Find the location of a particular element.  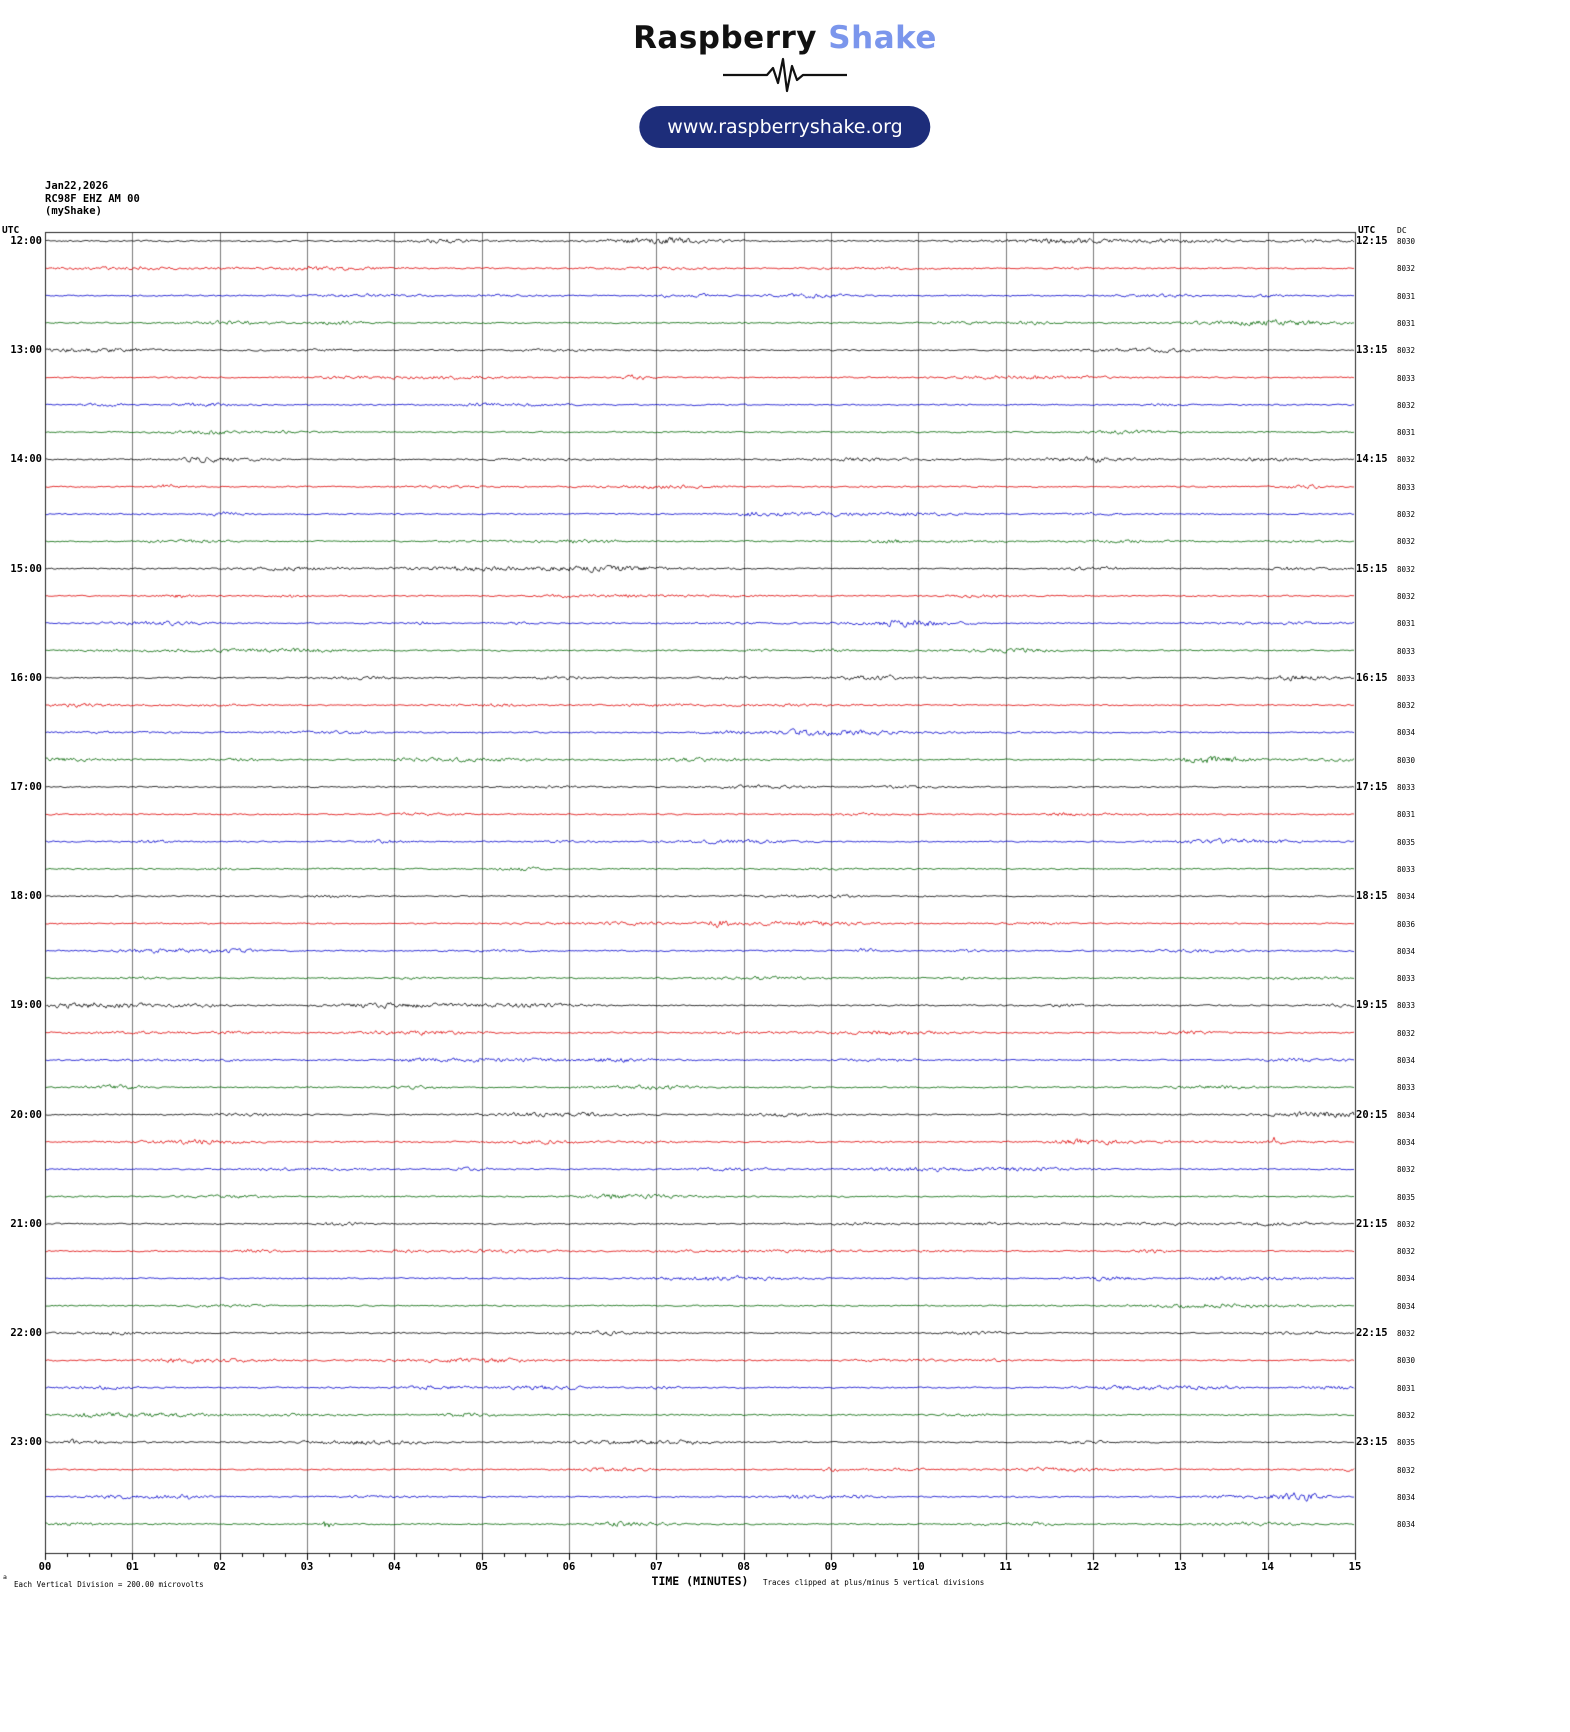

right-time-label: 15:15 is located at coordinates (1372, 568).